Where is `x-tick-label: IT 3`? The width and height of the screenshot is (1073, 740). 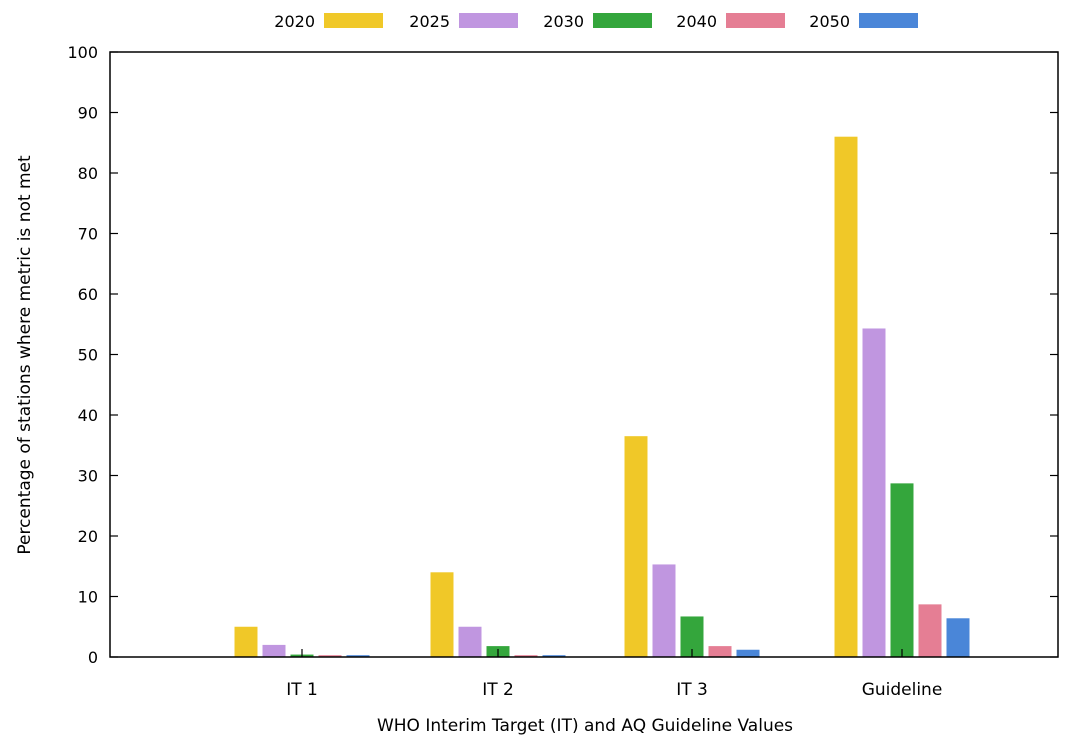 x-tick-label: IT 3 is located at coordinates (692, 690).